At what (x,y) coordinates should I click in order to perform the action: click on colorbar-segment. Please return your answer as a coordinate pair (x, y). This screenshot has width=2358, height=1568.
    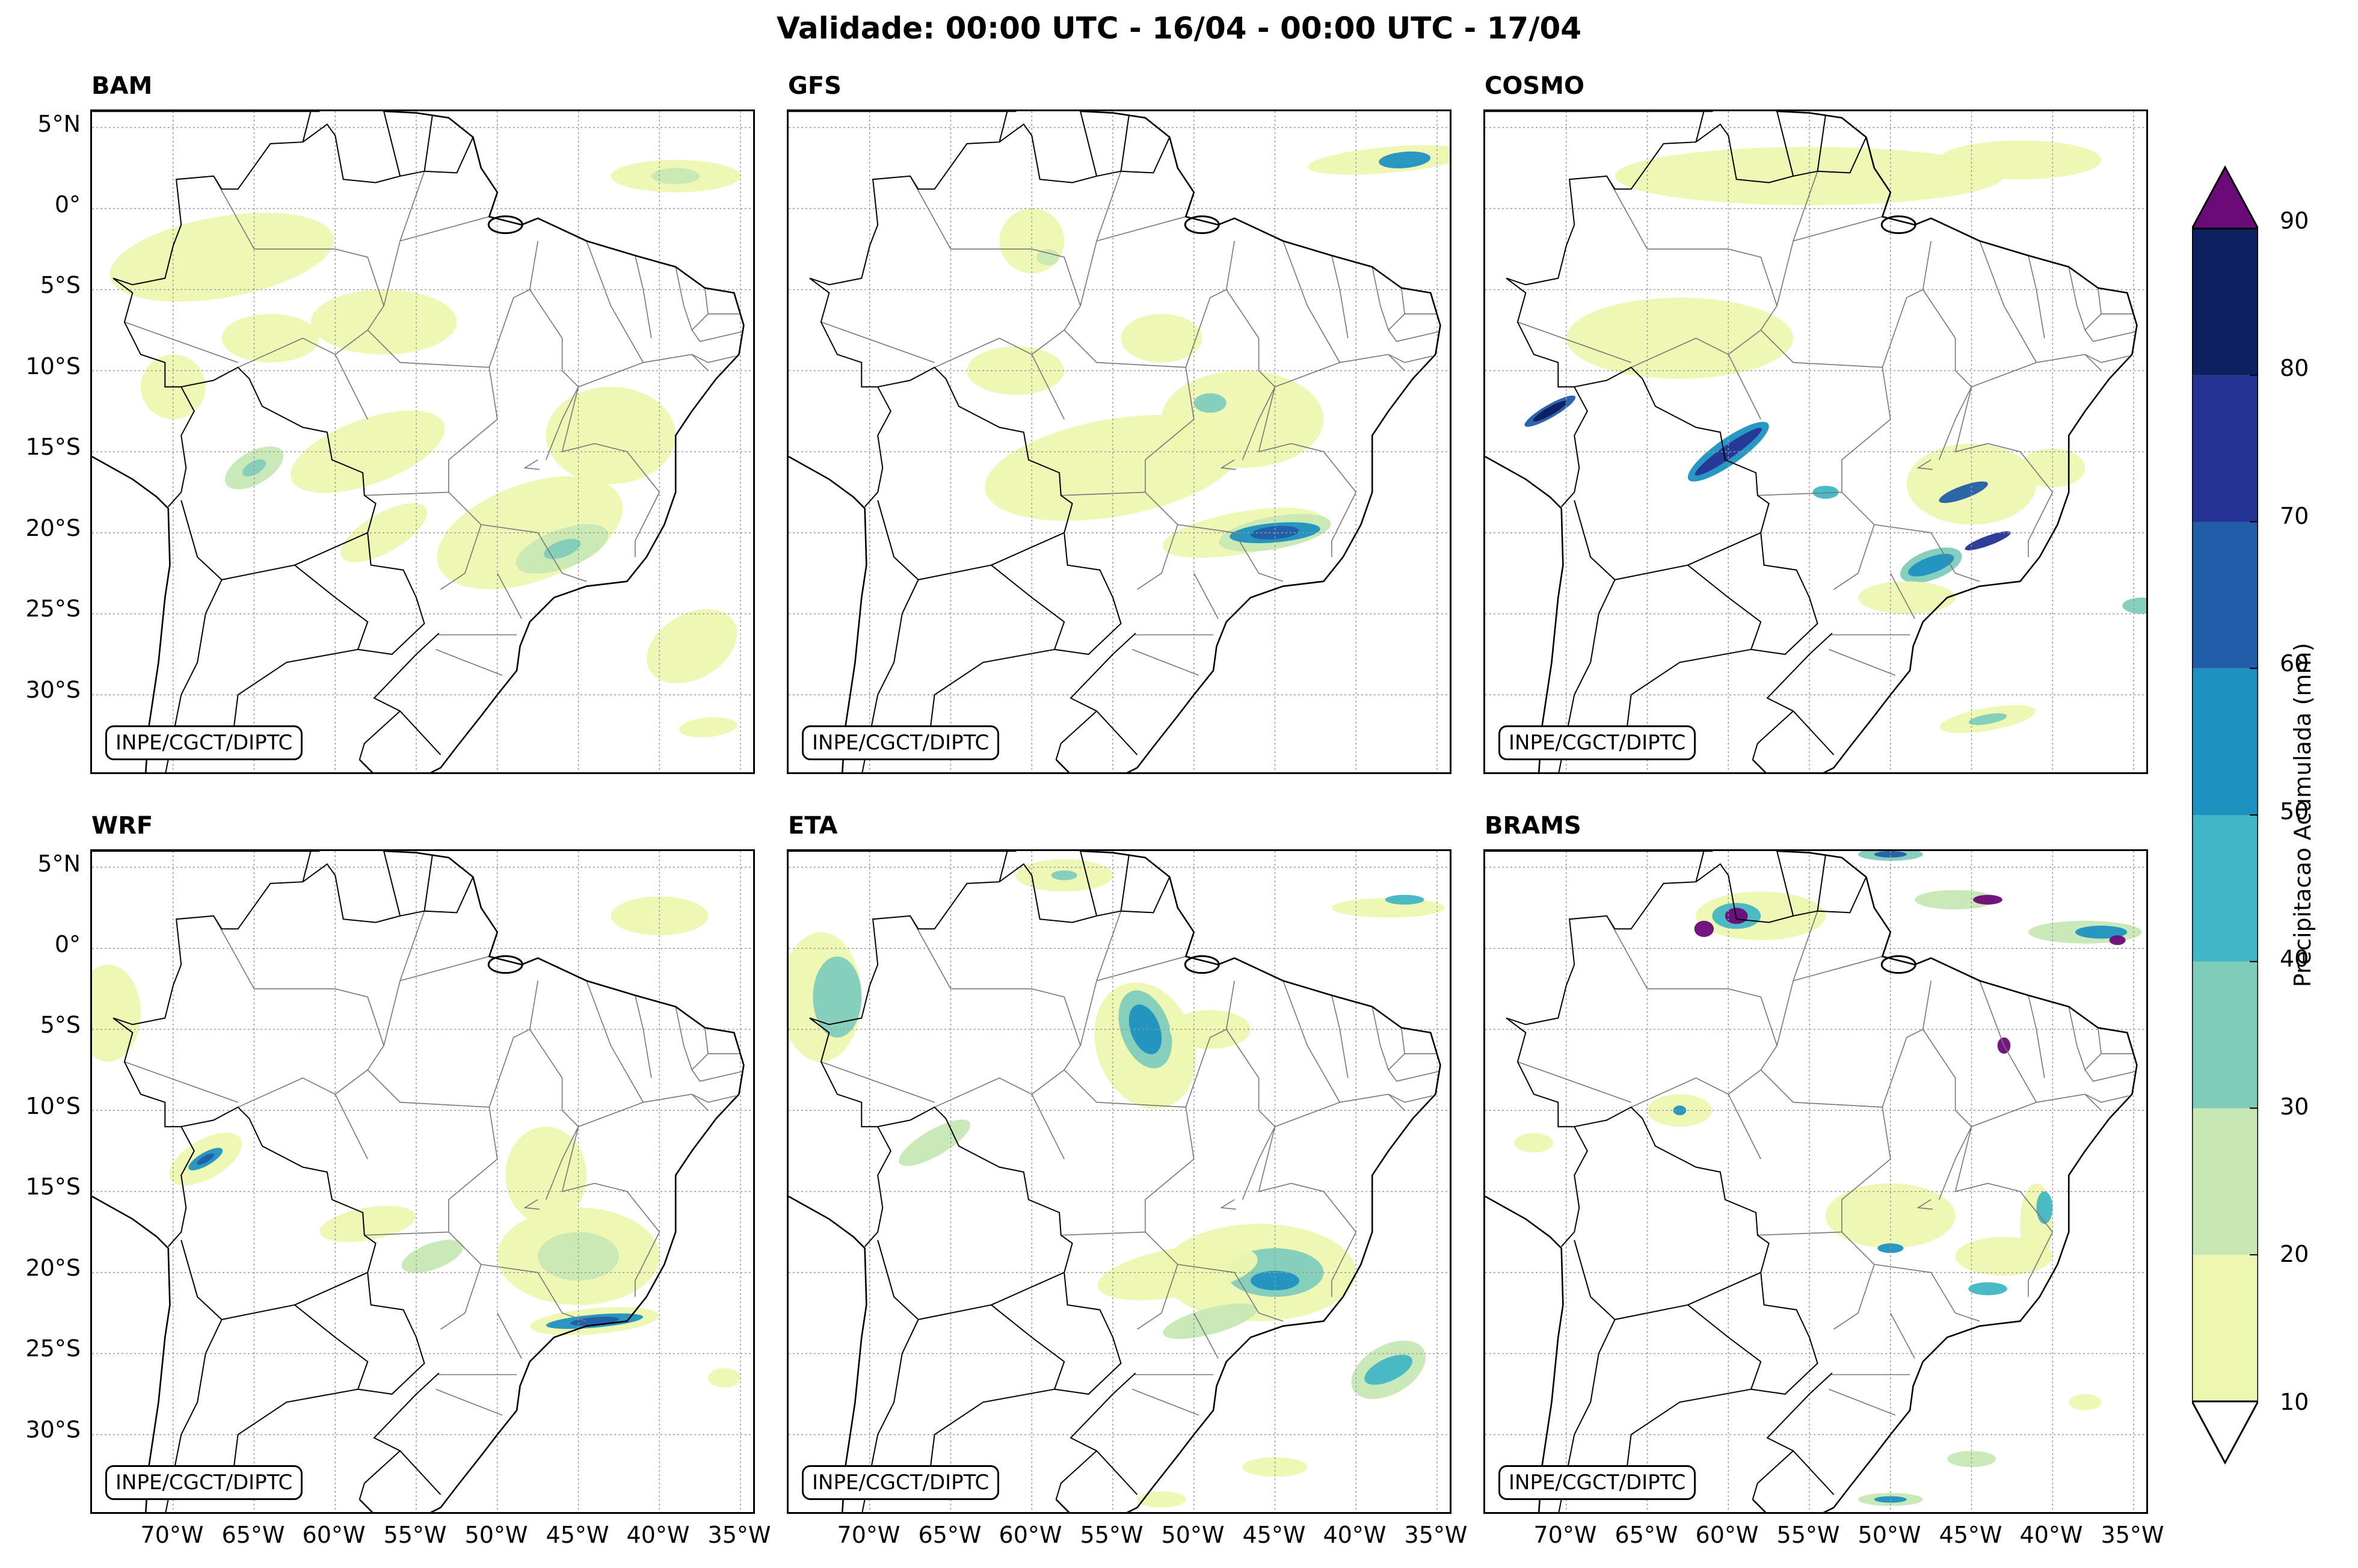
    Looking at the image, I should click on (2225, 449).